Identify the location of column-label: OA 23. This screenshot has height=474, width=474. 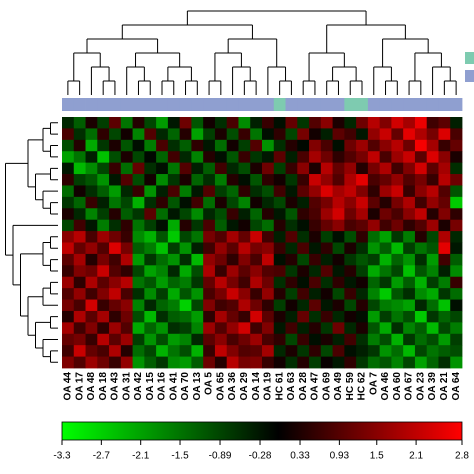
(420, 386).